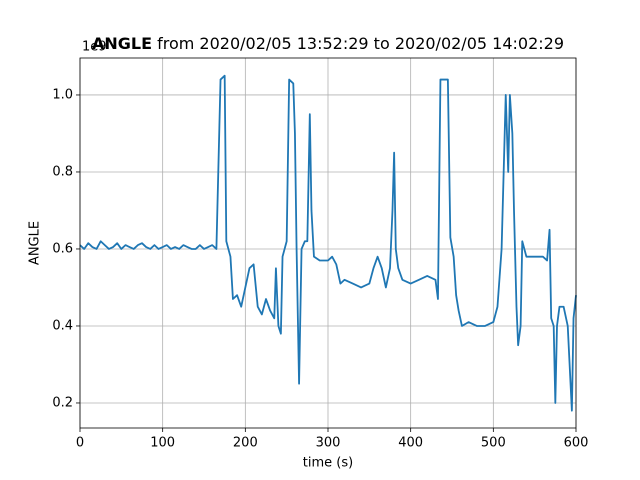 The image size is (640, 480). I want to click on x-tick-label: 0, so click(80, 443).